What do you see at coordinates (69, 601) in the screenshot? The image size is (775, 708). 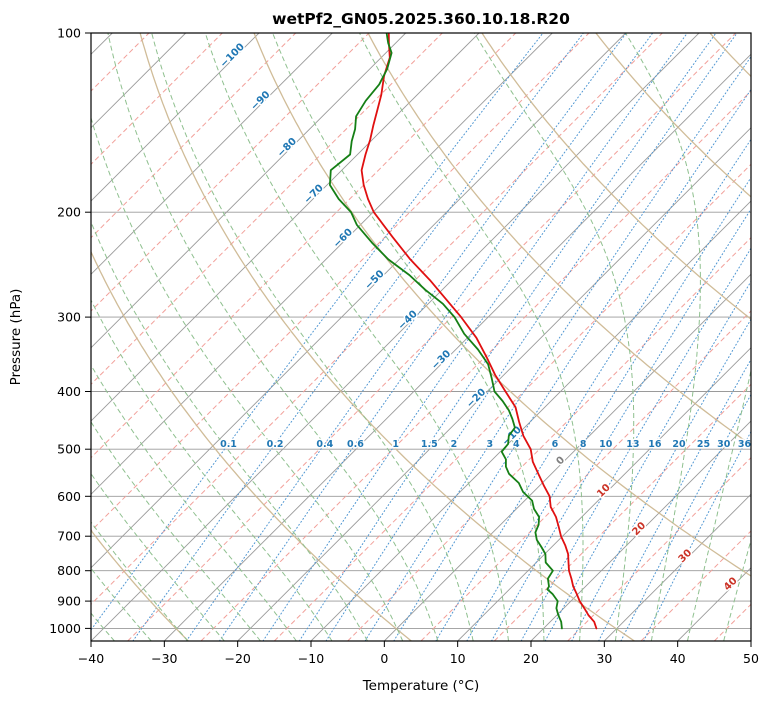 I see `y-tick-label: 900` at bounding box center [69, 601].